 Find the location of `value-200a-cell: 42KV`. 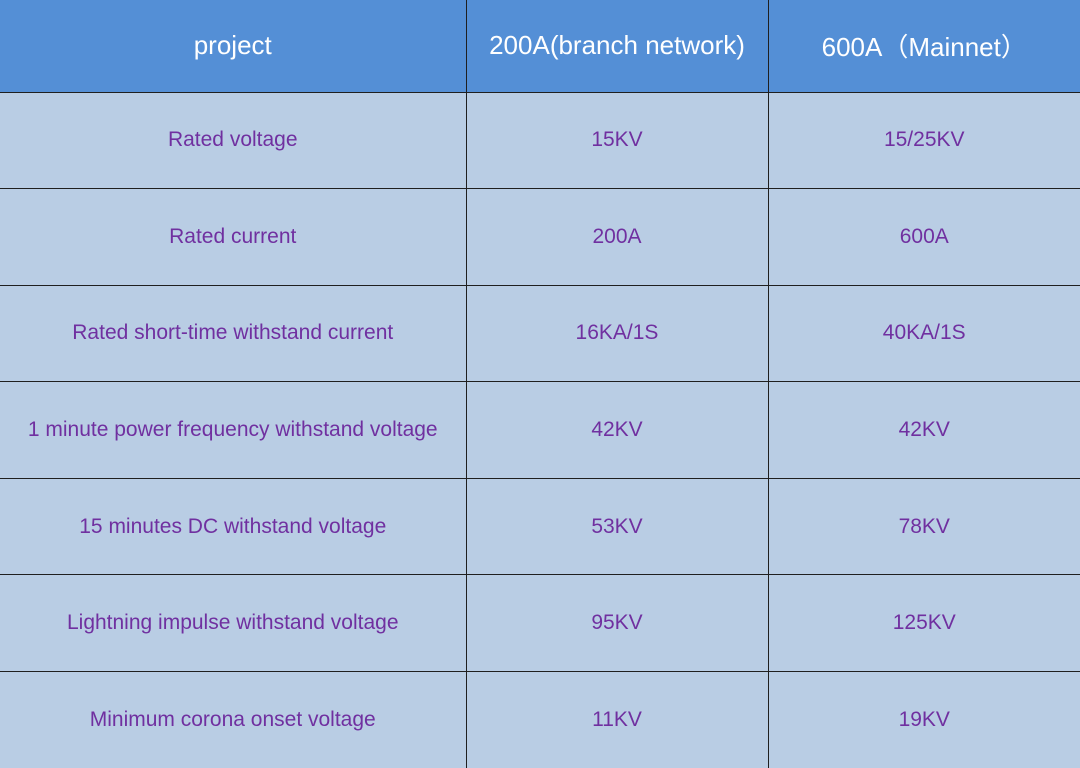

value-200a-cell: 42KV is located at coordinates (617, 430).